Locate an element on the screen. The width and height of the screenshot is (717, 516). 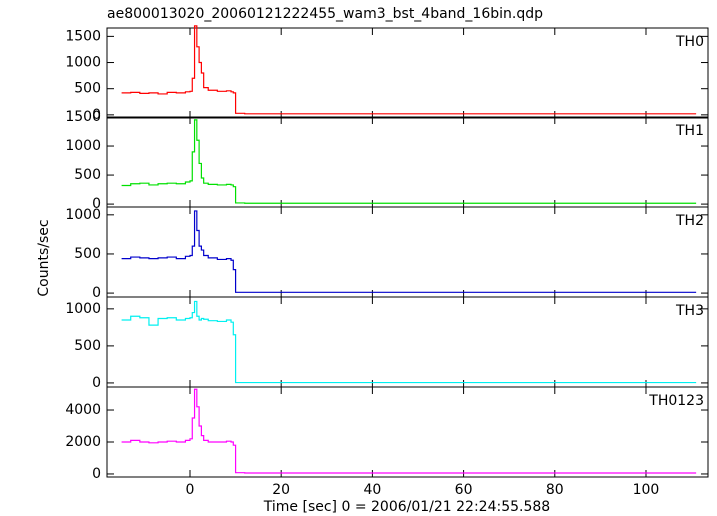
x-tick-label: 60 is located at coordinates (464, 490).